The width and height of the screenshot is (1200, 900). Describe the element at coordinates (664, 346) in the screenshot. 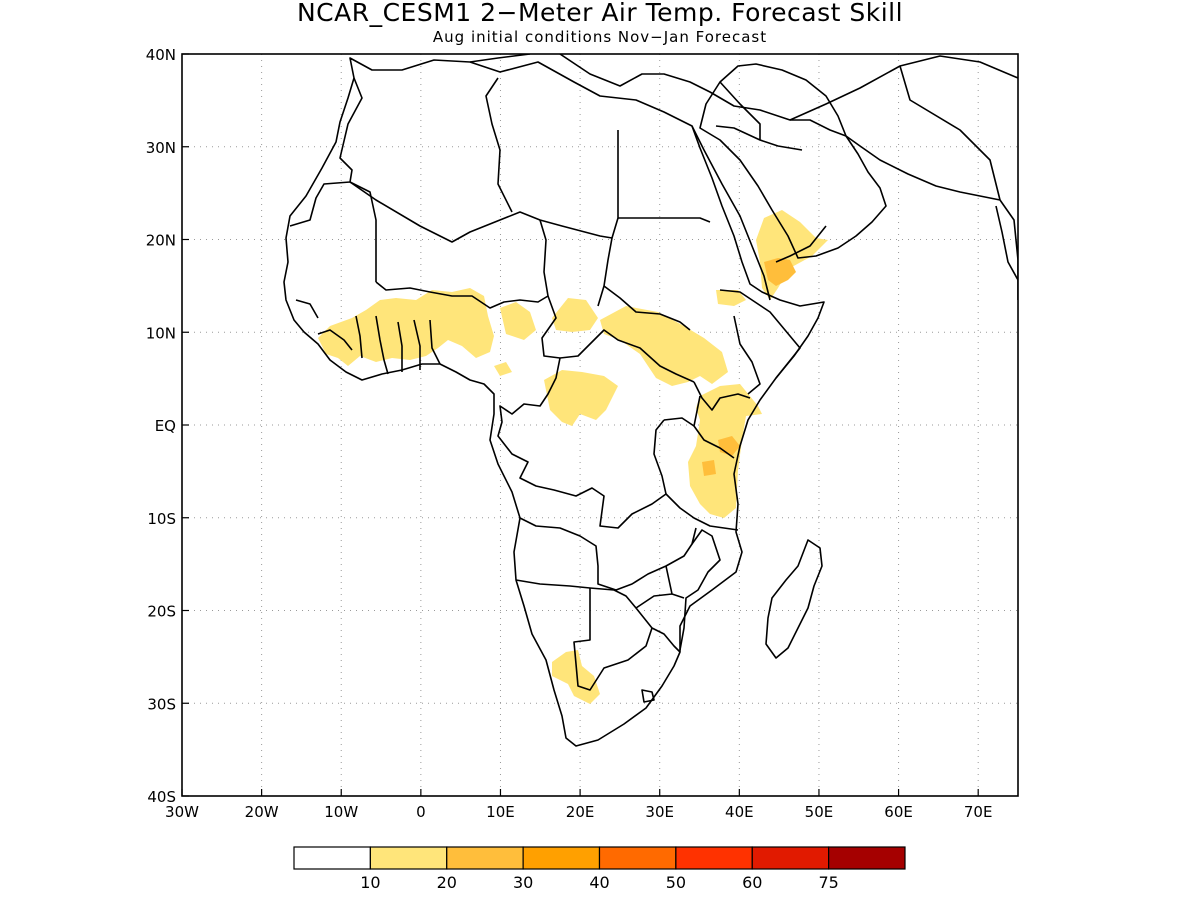

I see `skill-region-sudan` at that location.